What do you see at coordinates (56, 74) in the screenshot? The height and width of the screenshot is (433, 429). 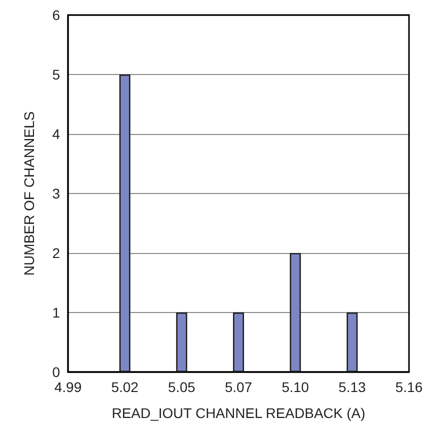 I see `y-tick-label: 5` at bounding box center [56, 74].